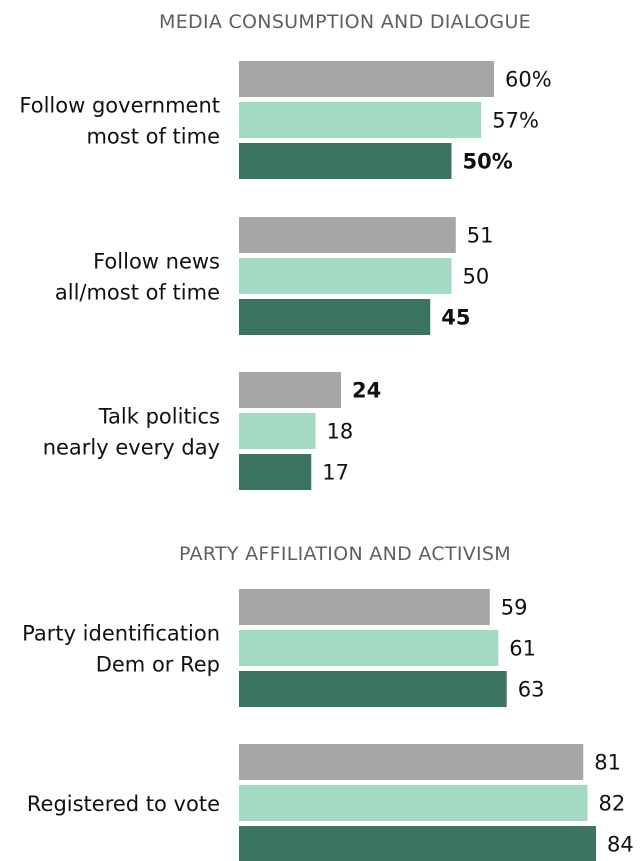 Image resolution: width=642 pixels, height=861 pixels. Describe the element at coordinates (528, 80) in the screenshot. I see `data-label: 60%` at that location.